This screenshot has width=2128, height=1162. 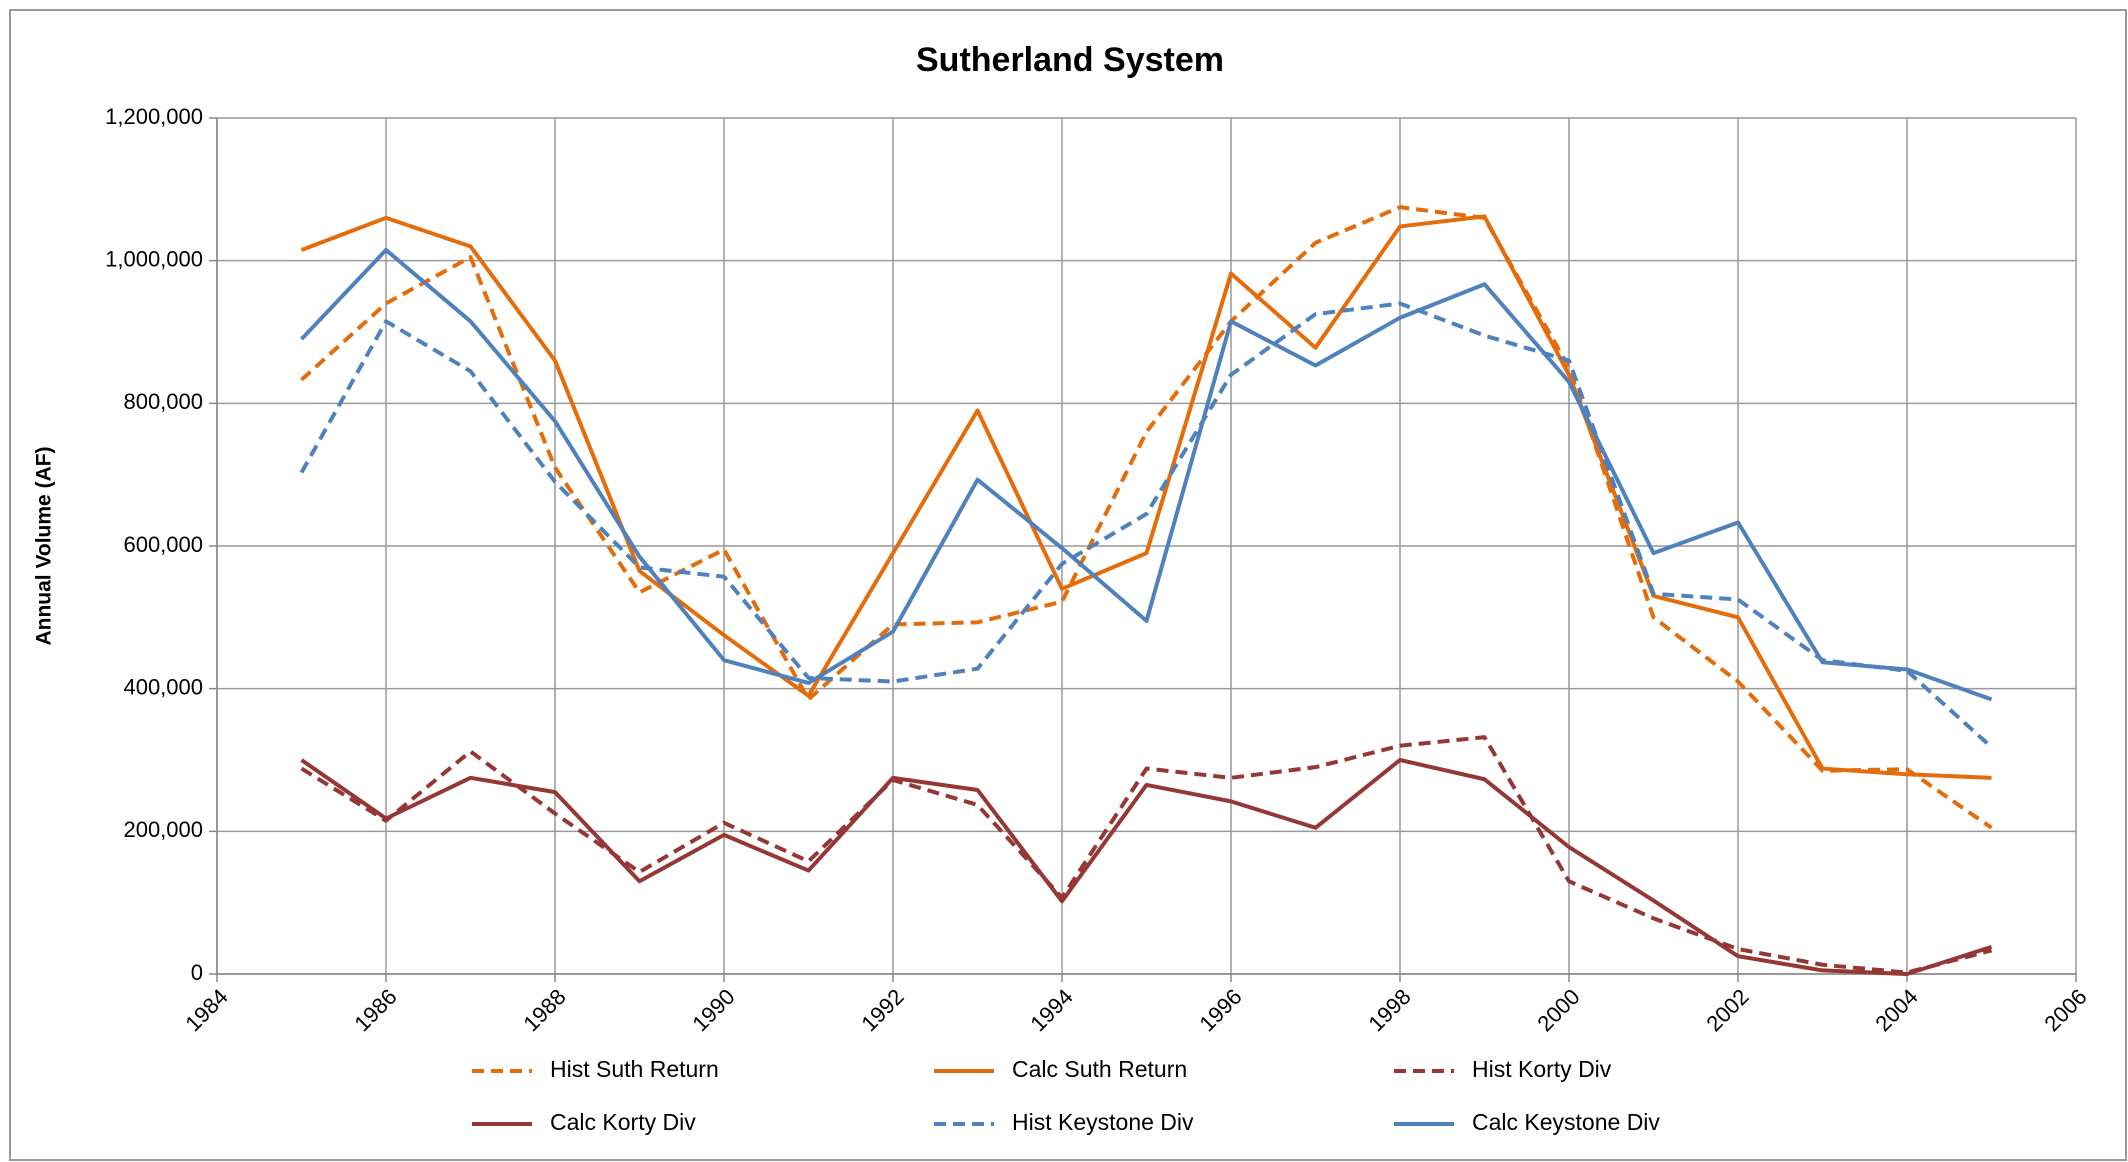 What do you see at coordinates (44, 545) in the screenshot?
I see `y-axis-title: Annual Volume (AF)` at bounding box center [44, 545].